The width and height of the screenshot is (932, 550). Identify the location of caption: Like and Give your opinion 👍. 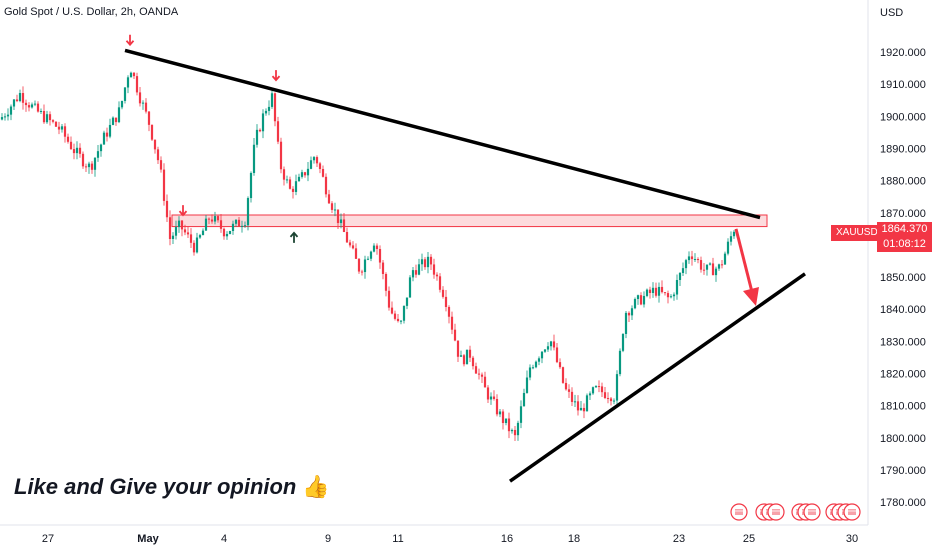
(172, 487).